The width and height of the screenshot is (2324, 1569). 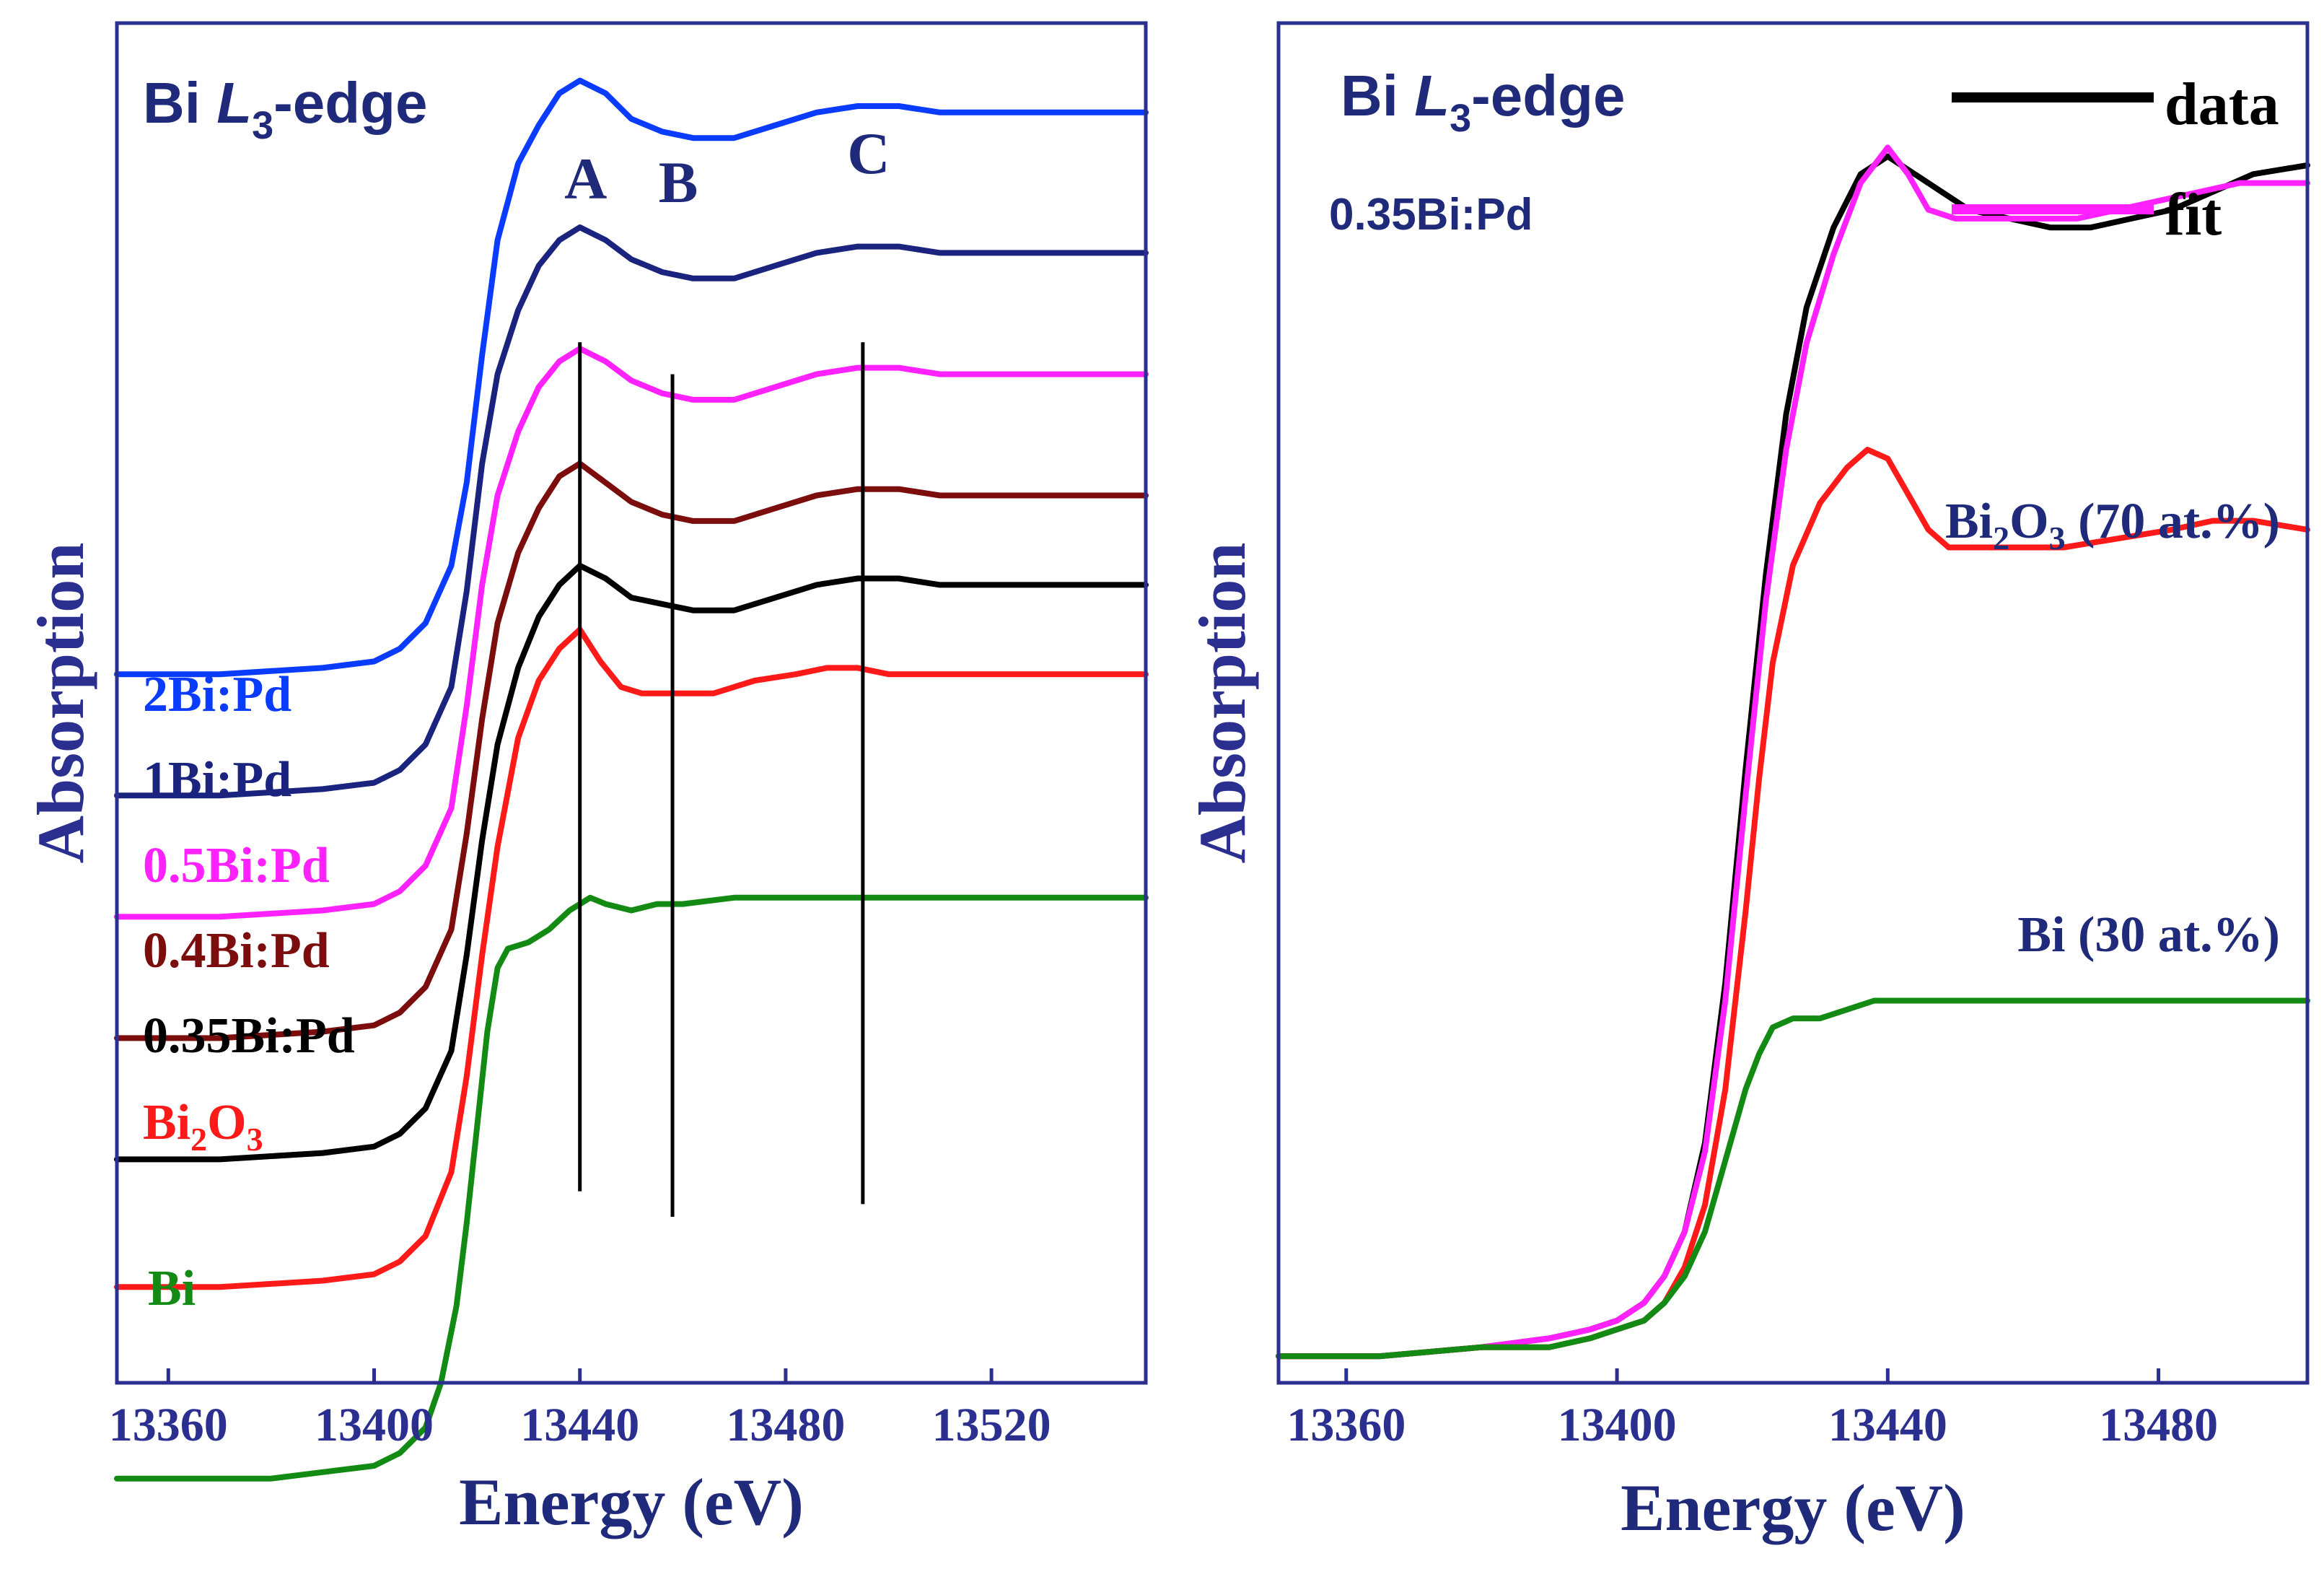 I want to click on right-x-tick-label: 13360, so click(x=1346, y=1425).